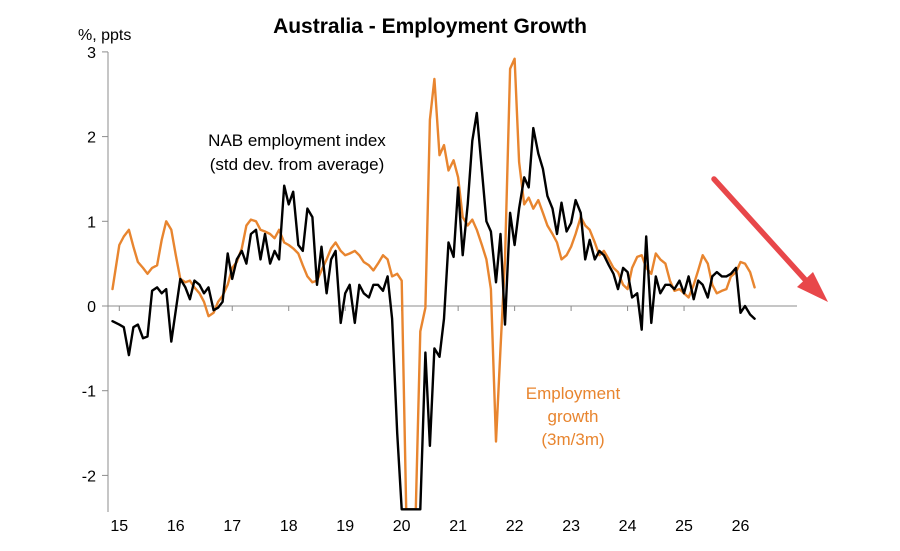  I want to click on y-tick-label: 2, so click(91, 138).